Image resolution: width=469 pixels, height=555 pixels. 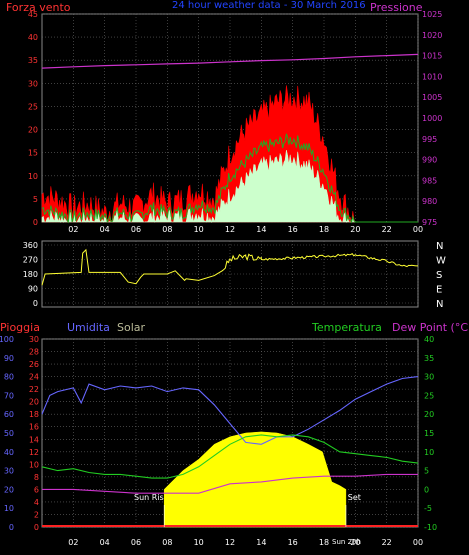 What do you see at coordinates (430, 327) in the screenshot?
I see `dewpoint-axis-label: Dew Point (°C)` at bounding box center [430, 327].